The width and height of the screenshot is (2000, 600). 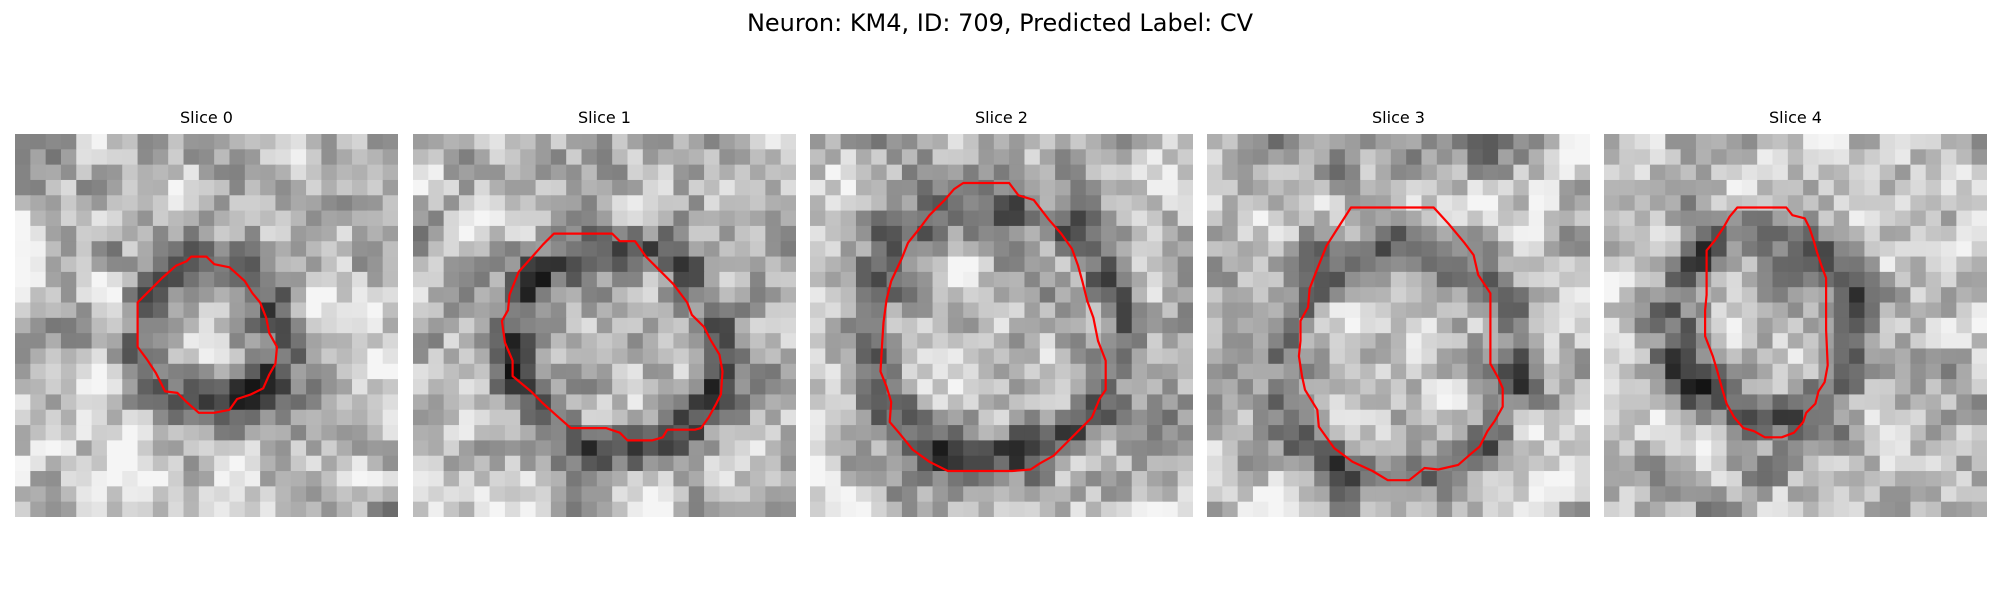 I want to click on slice-title-3: Slice 3, so click(x=1398, y=117).